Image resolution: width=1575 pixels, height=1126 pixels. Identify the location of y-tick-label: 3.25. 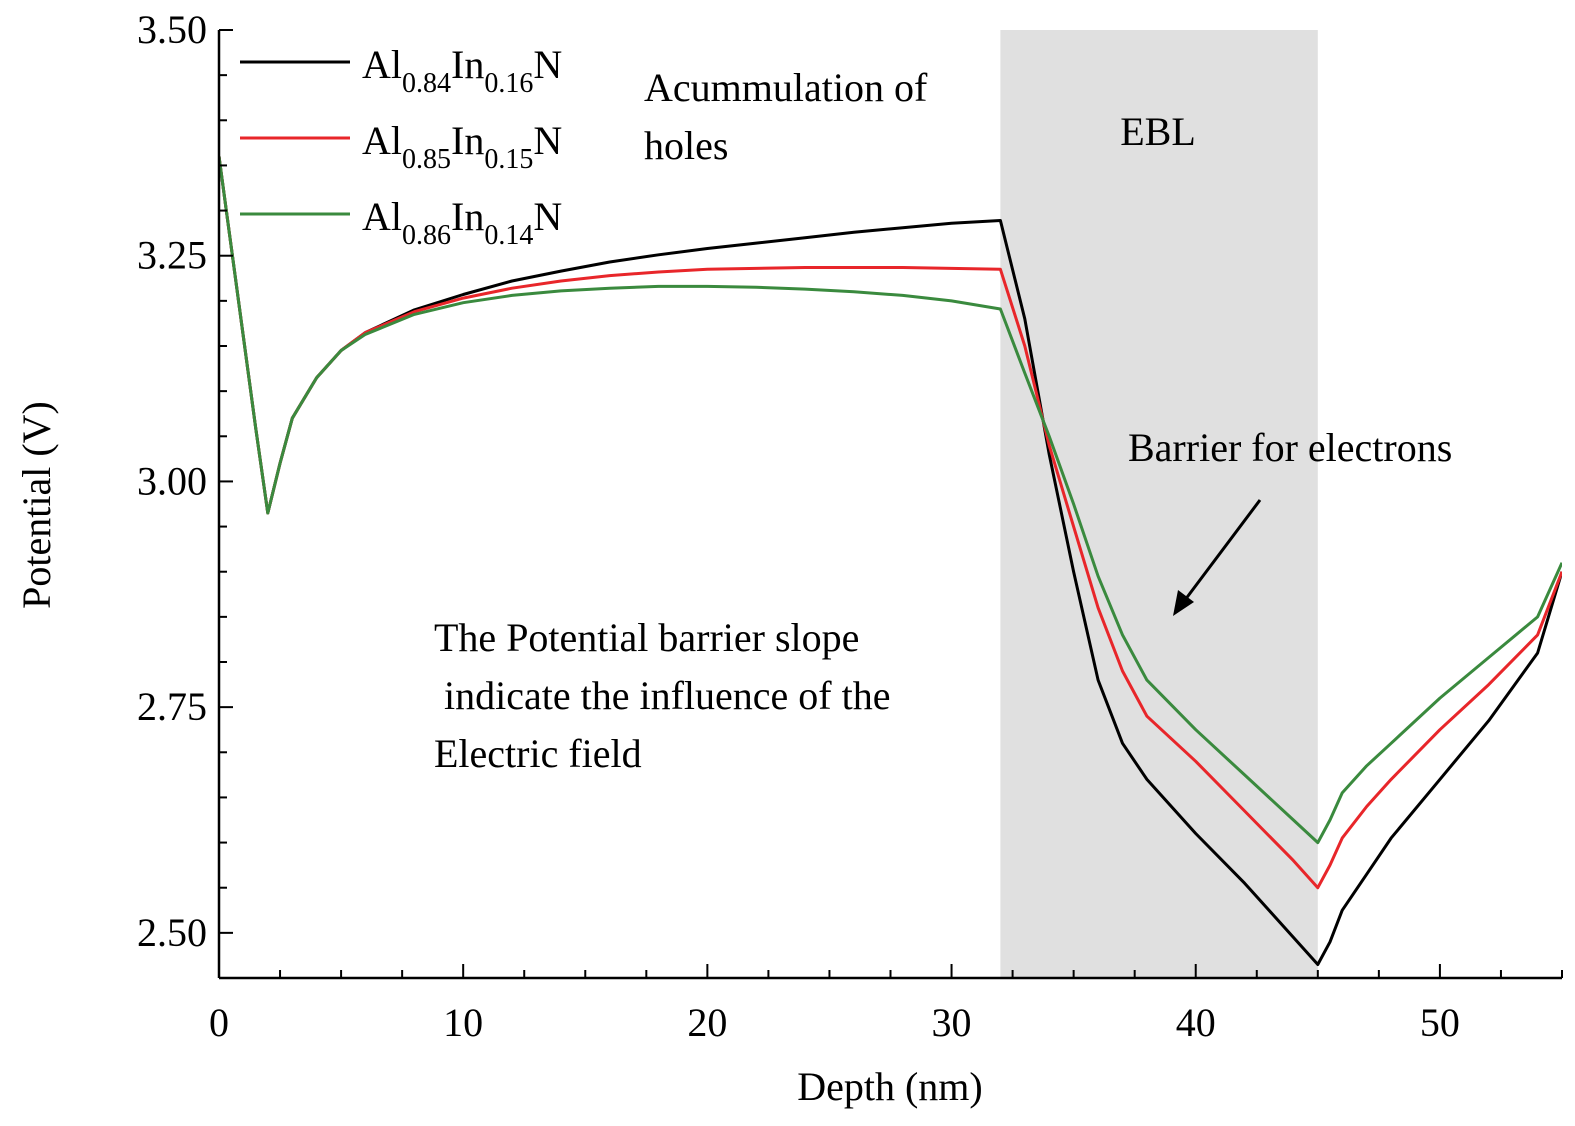
(172, 255).